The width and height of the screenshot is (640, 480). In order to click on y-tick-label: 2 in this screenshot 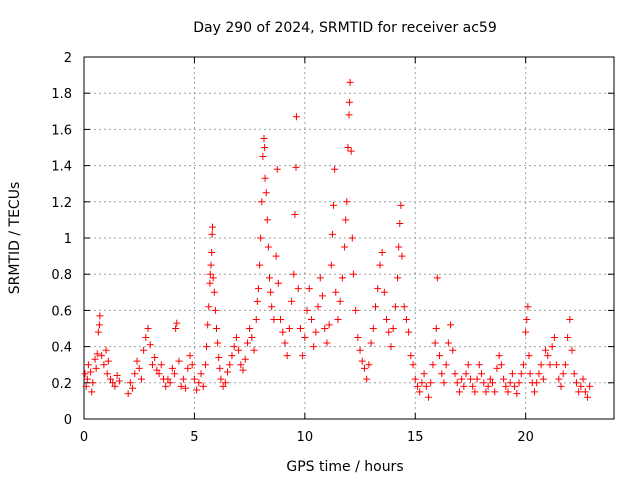, I will do `click(68, 58)`.